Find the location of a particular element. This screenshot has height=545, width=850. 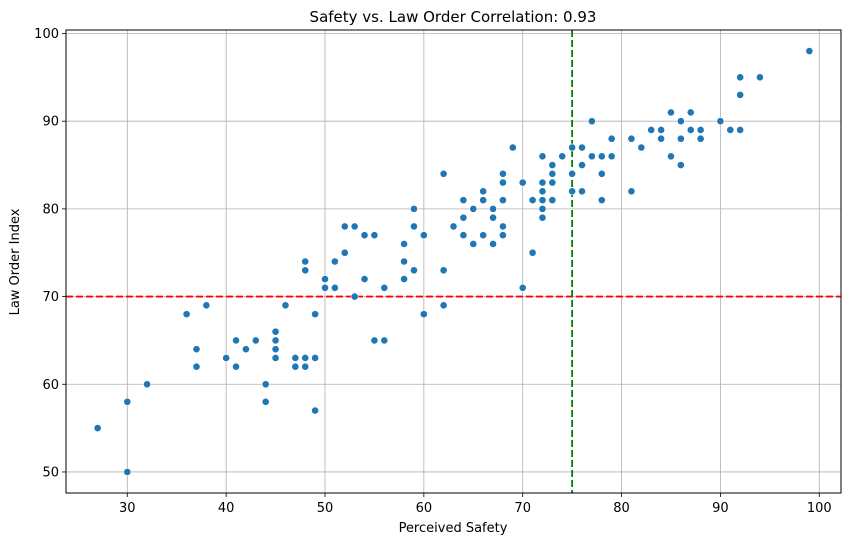

x-tick-label: 40 is located at coordinates (226, 508).